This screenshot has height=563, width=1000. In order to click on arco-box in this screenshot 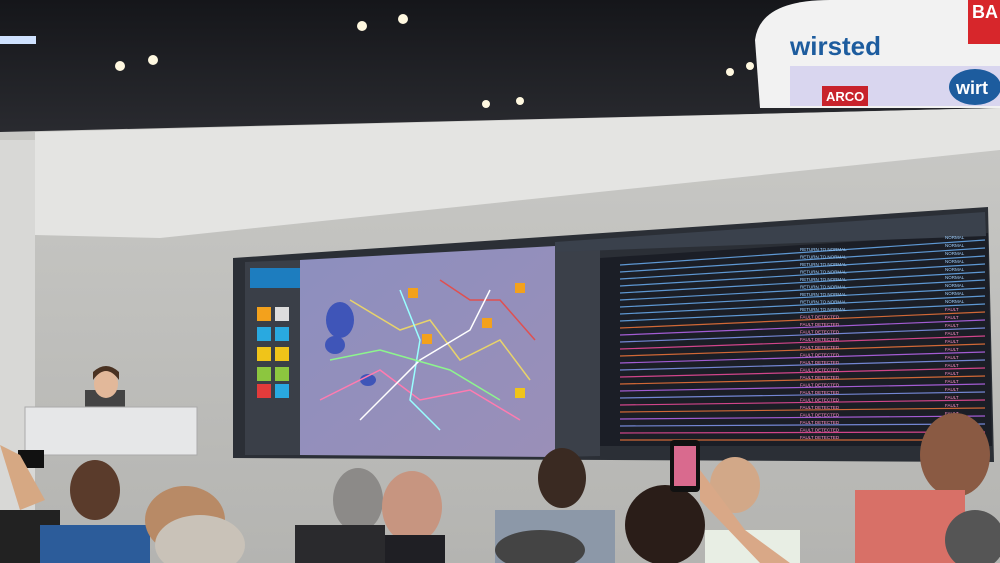, I will do `click(845, 96)`.